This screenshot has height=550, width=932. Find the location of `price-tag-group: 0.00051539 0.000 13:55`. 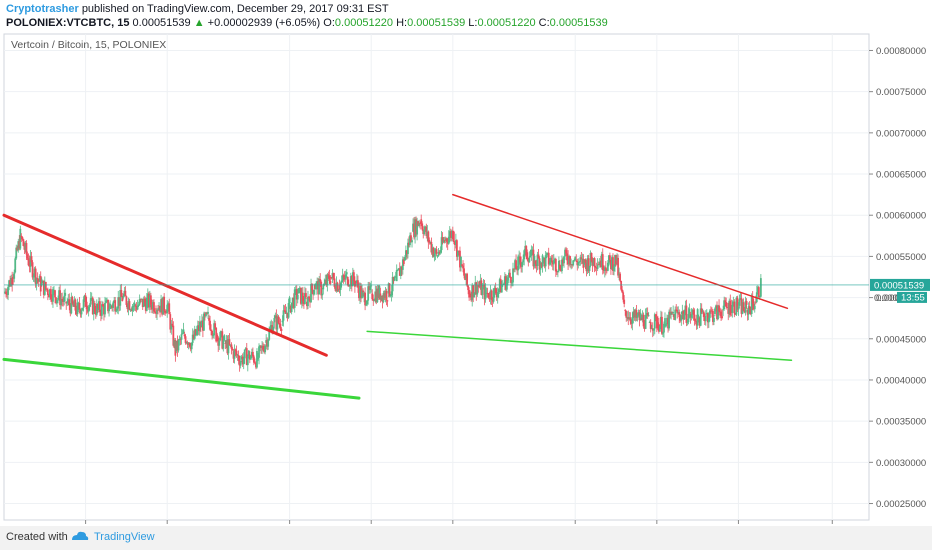

price-tag-group: 0.00051539 0.000 13:55 is located at coordinates (900, 291).